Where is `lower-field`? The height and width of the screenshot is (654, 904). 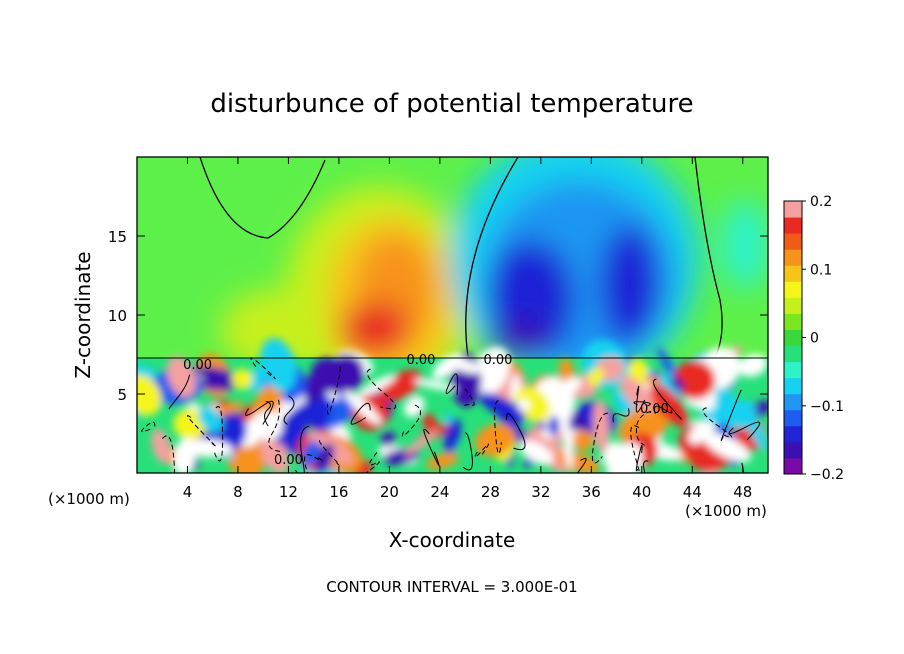 lower-field is located at coordinates (452, 405).